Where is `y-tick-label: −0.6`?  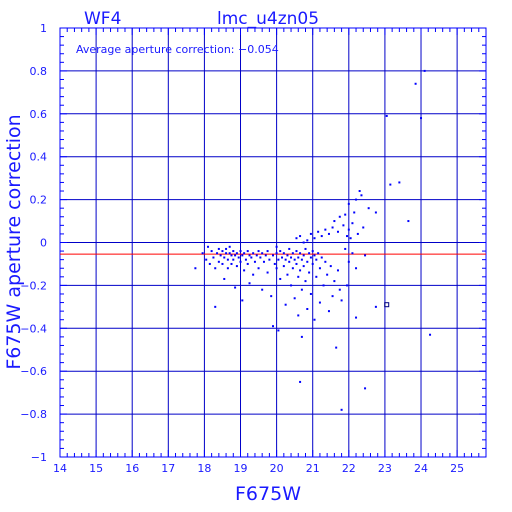 y-tick-label: −0.6 is located at coordinates (33, 371).